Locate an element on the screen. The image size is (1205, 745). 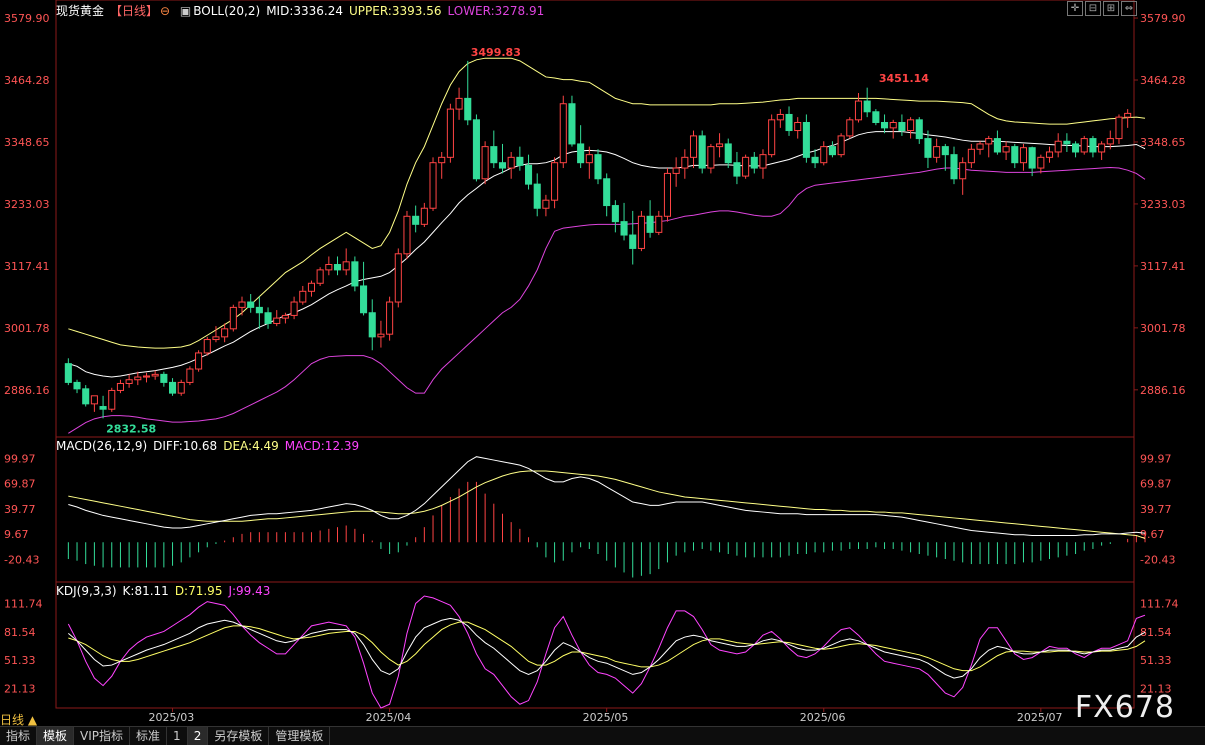
price-tick-left: 3579.90 is located at coordinates (27, 18).